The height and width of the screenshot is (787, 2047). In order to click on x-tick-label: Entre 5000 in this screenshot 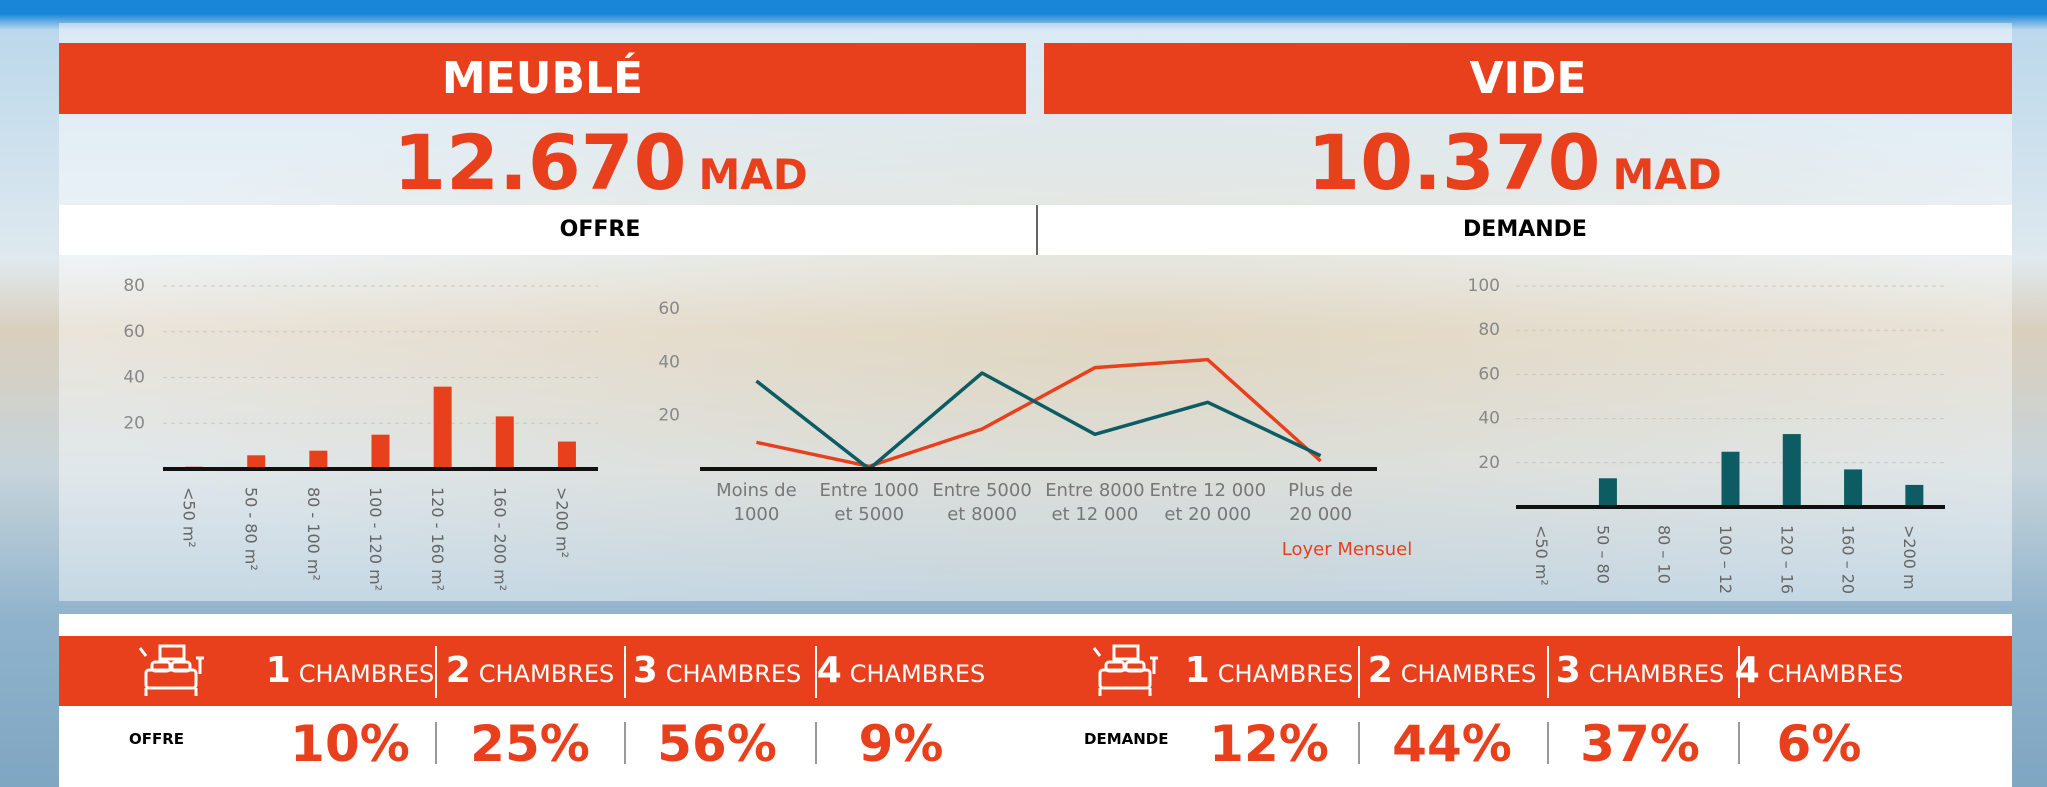, I will do `click(981, 490)`.